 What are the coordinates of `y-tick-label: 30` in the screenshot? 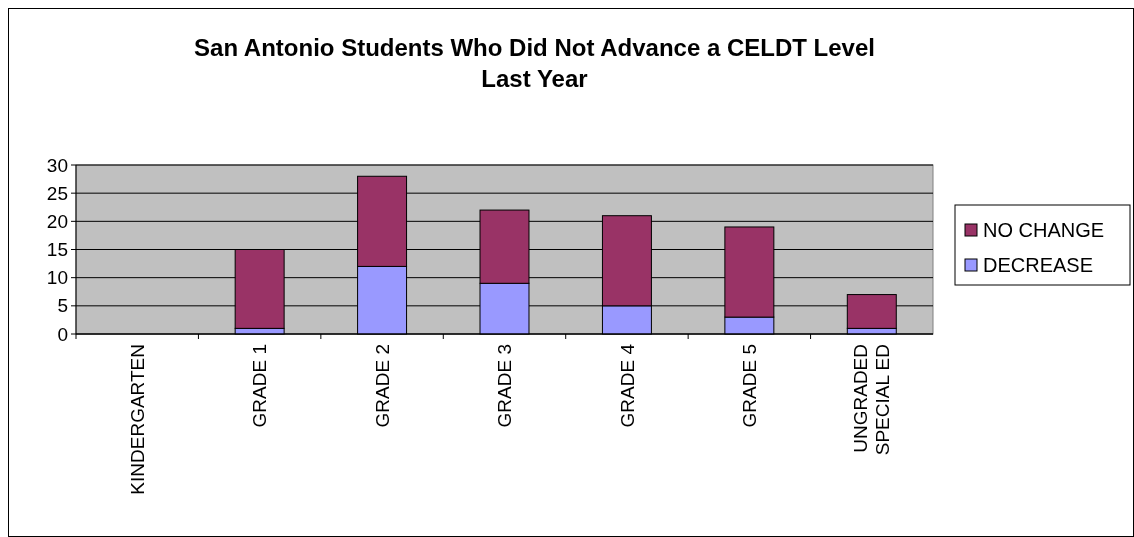 It's located at (57, 165).